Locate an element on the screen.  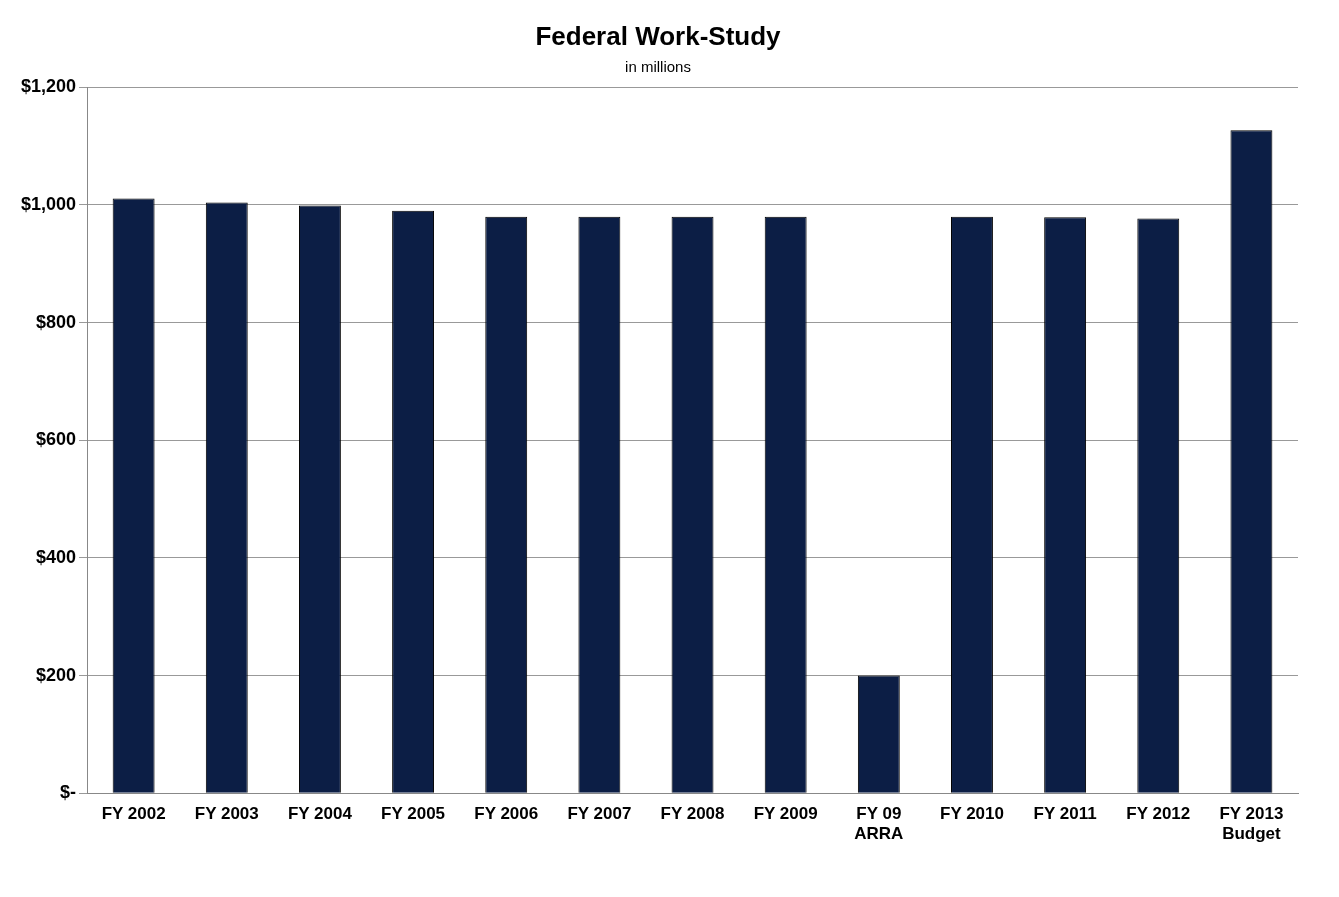
y-tick-label: $400 is located at coordinates (56, 556).